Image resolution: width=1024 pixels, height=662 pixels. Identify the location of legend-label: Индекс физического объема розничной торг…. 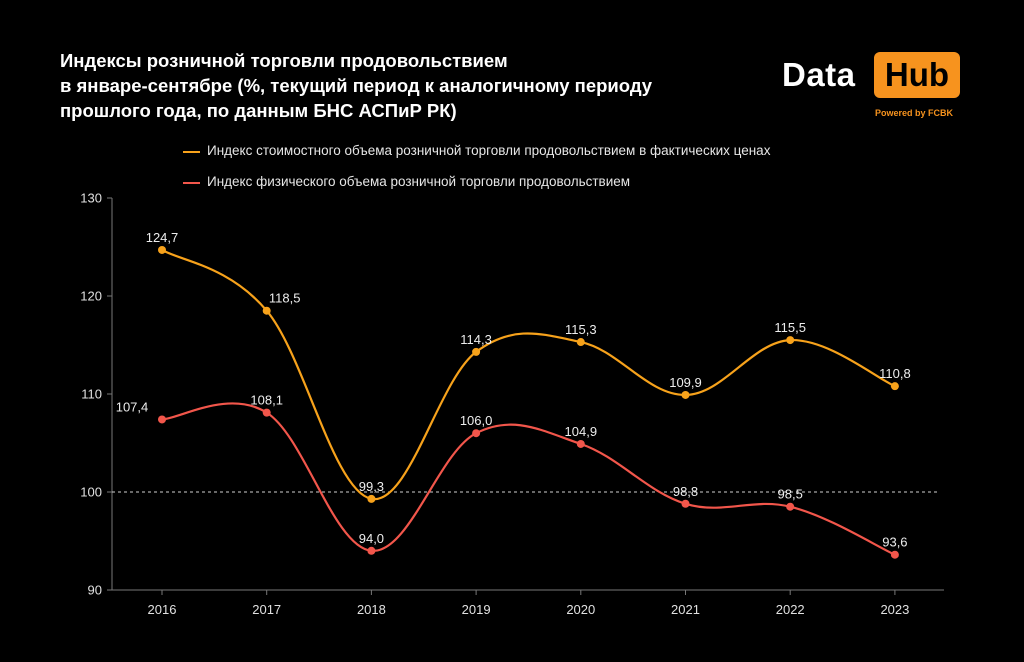
(419, 181).